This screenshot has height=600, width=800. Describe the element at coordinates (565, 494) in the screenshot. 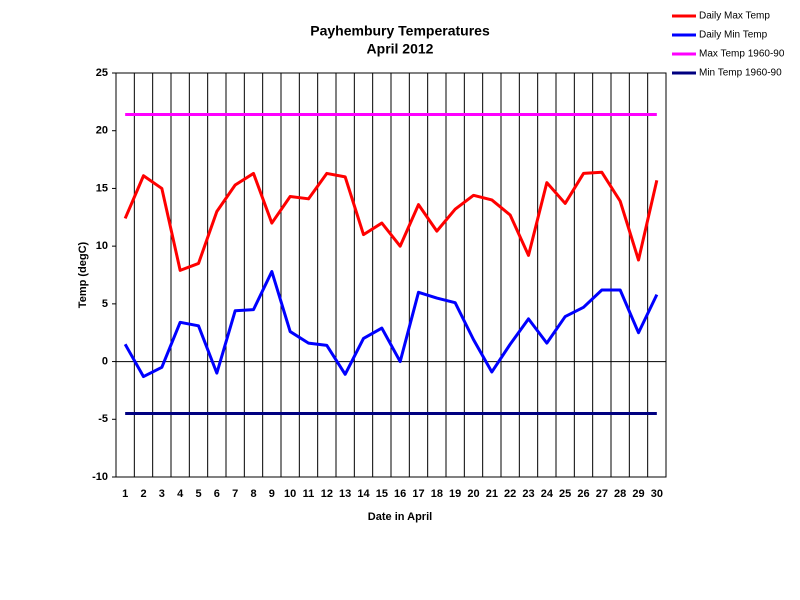

I see `x-tick-label: 25` at that location.